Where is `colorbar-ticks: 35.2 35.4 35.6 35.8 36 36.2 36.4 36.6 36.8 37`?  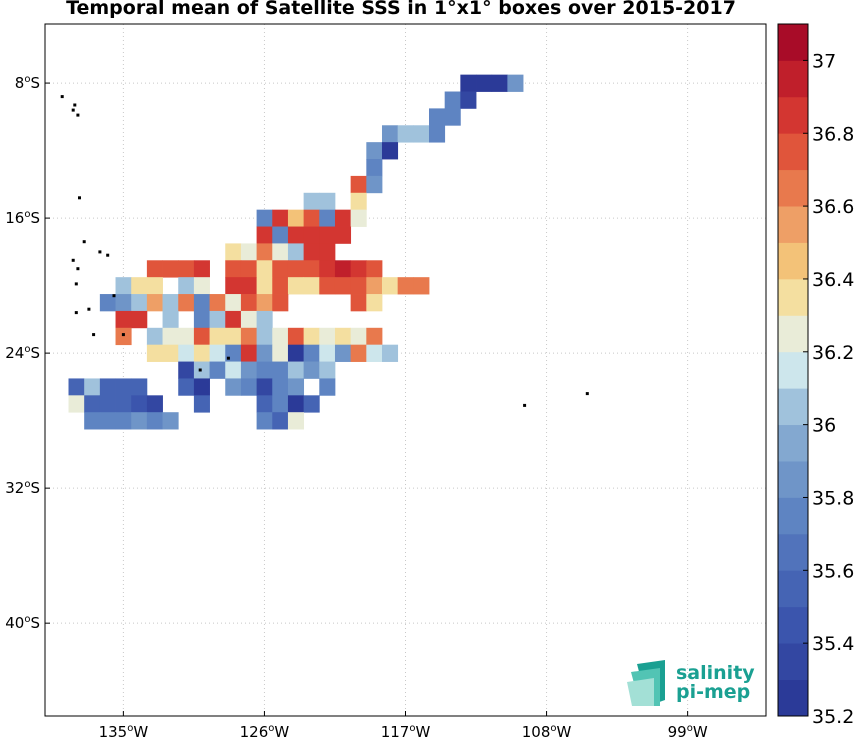
colorbar-ticks: 35.2 35.4 35.6 35.8 36 36.2 36.4 36.6 36.8 37 is located at coordinates (828, 389).